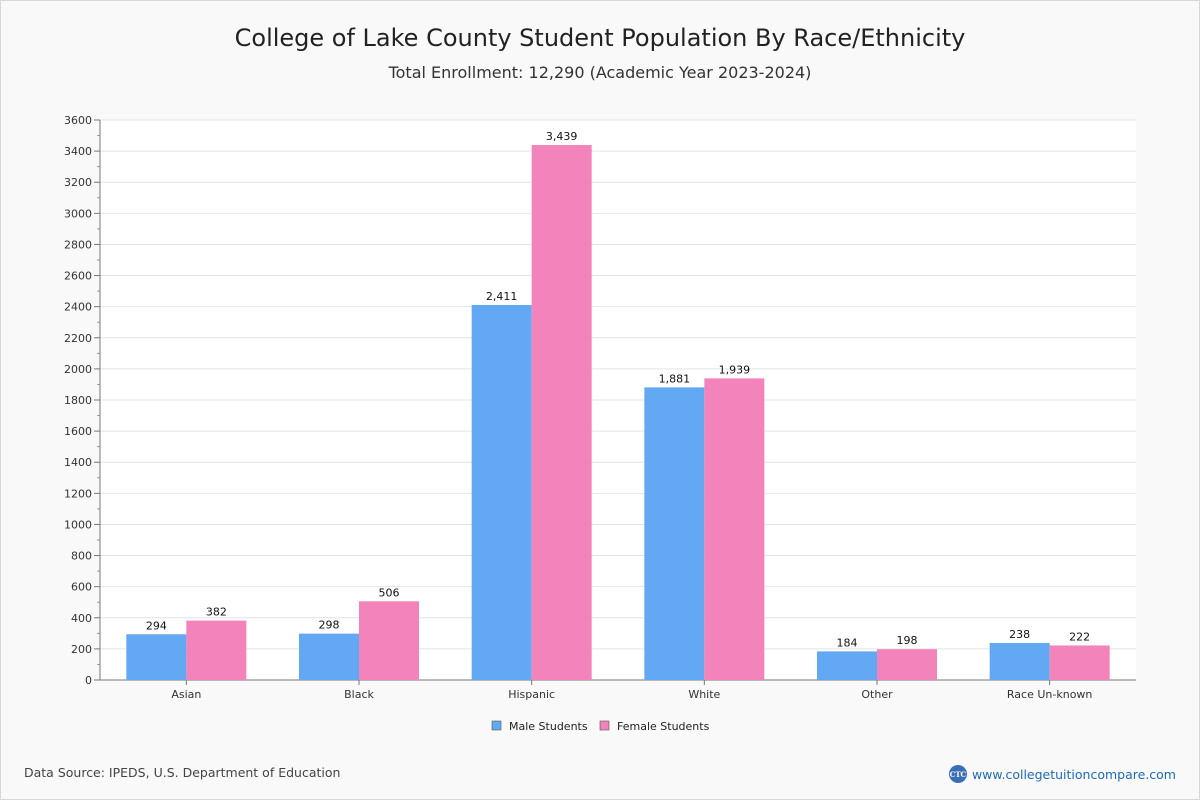  I want to click on y-tick-label: 3000, so click(78, 213).